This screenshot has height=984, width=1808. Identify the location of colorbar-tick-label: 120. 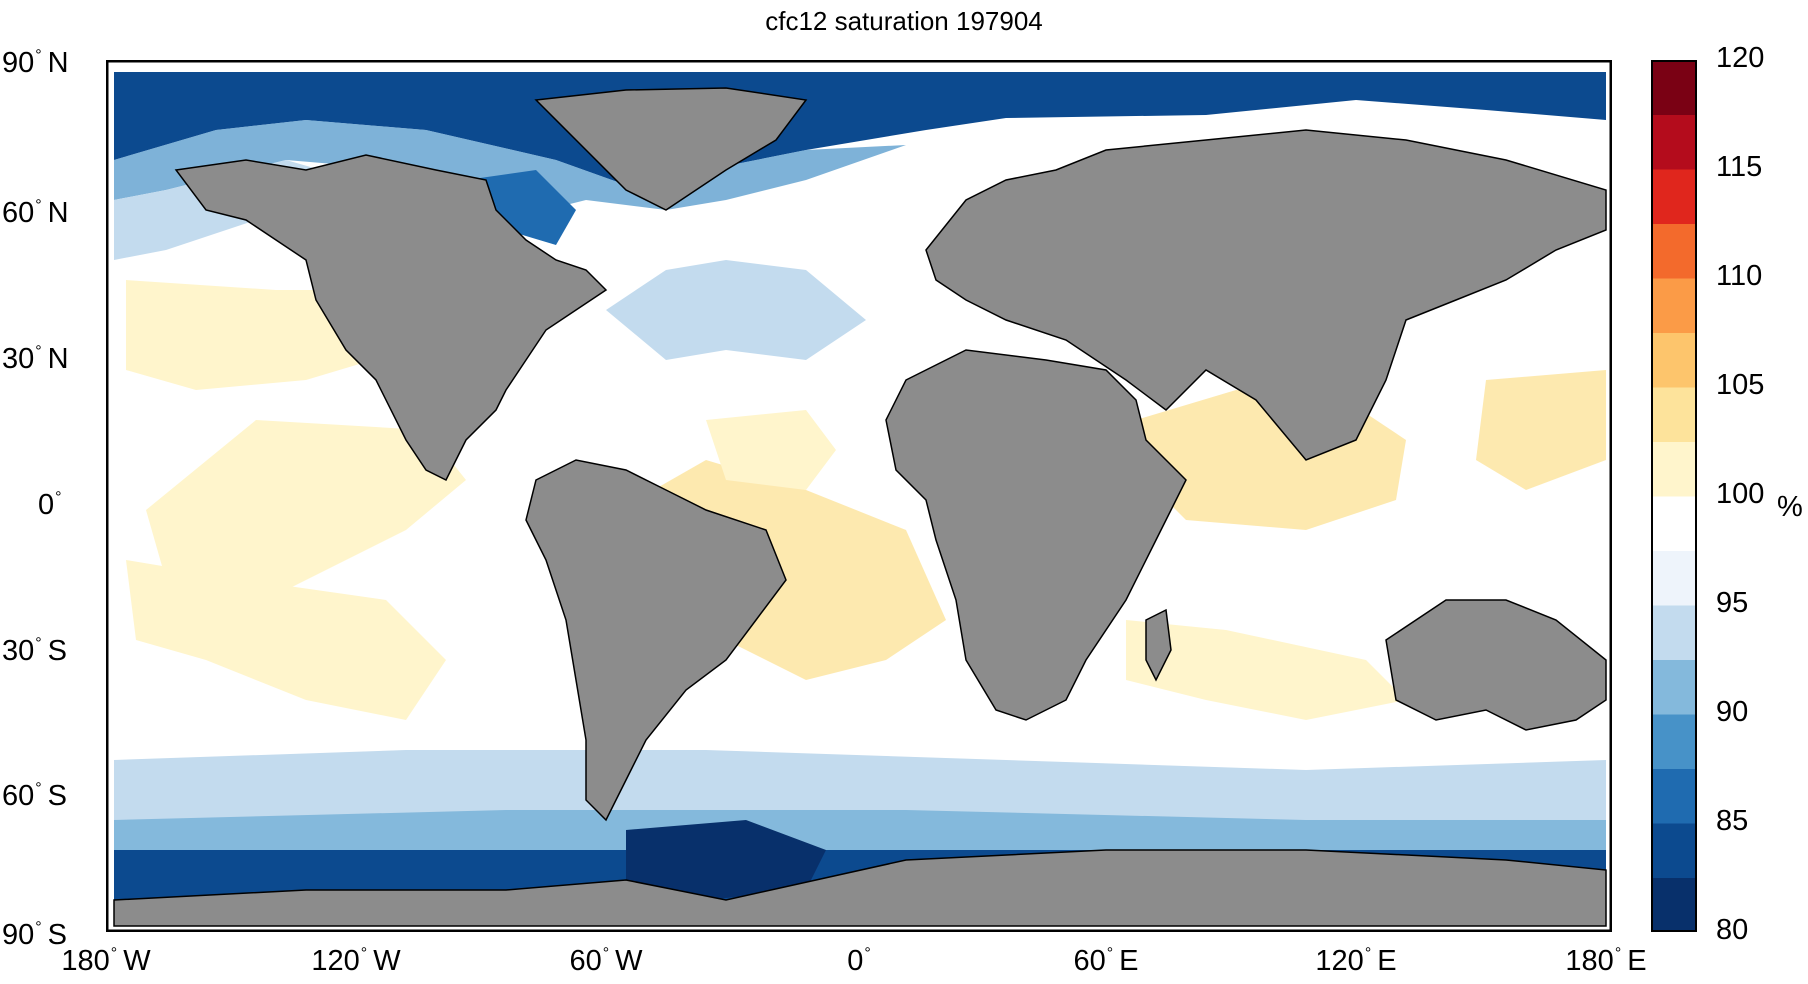
(1740, 58).